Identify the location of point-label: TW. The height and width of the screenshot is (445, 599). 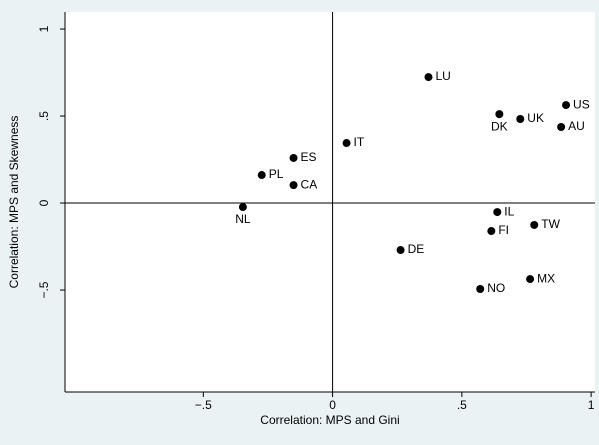
(550, 224).